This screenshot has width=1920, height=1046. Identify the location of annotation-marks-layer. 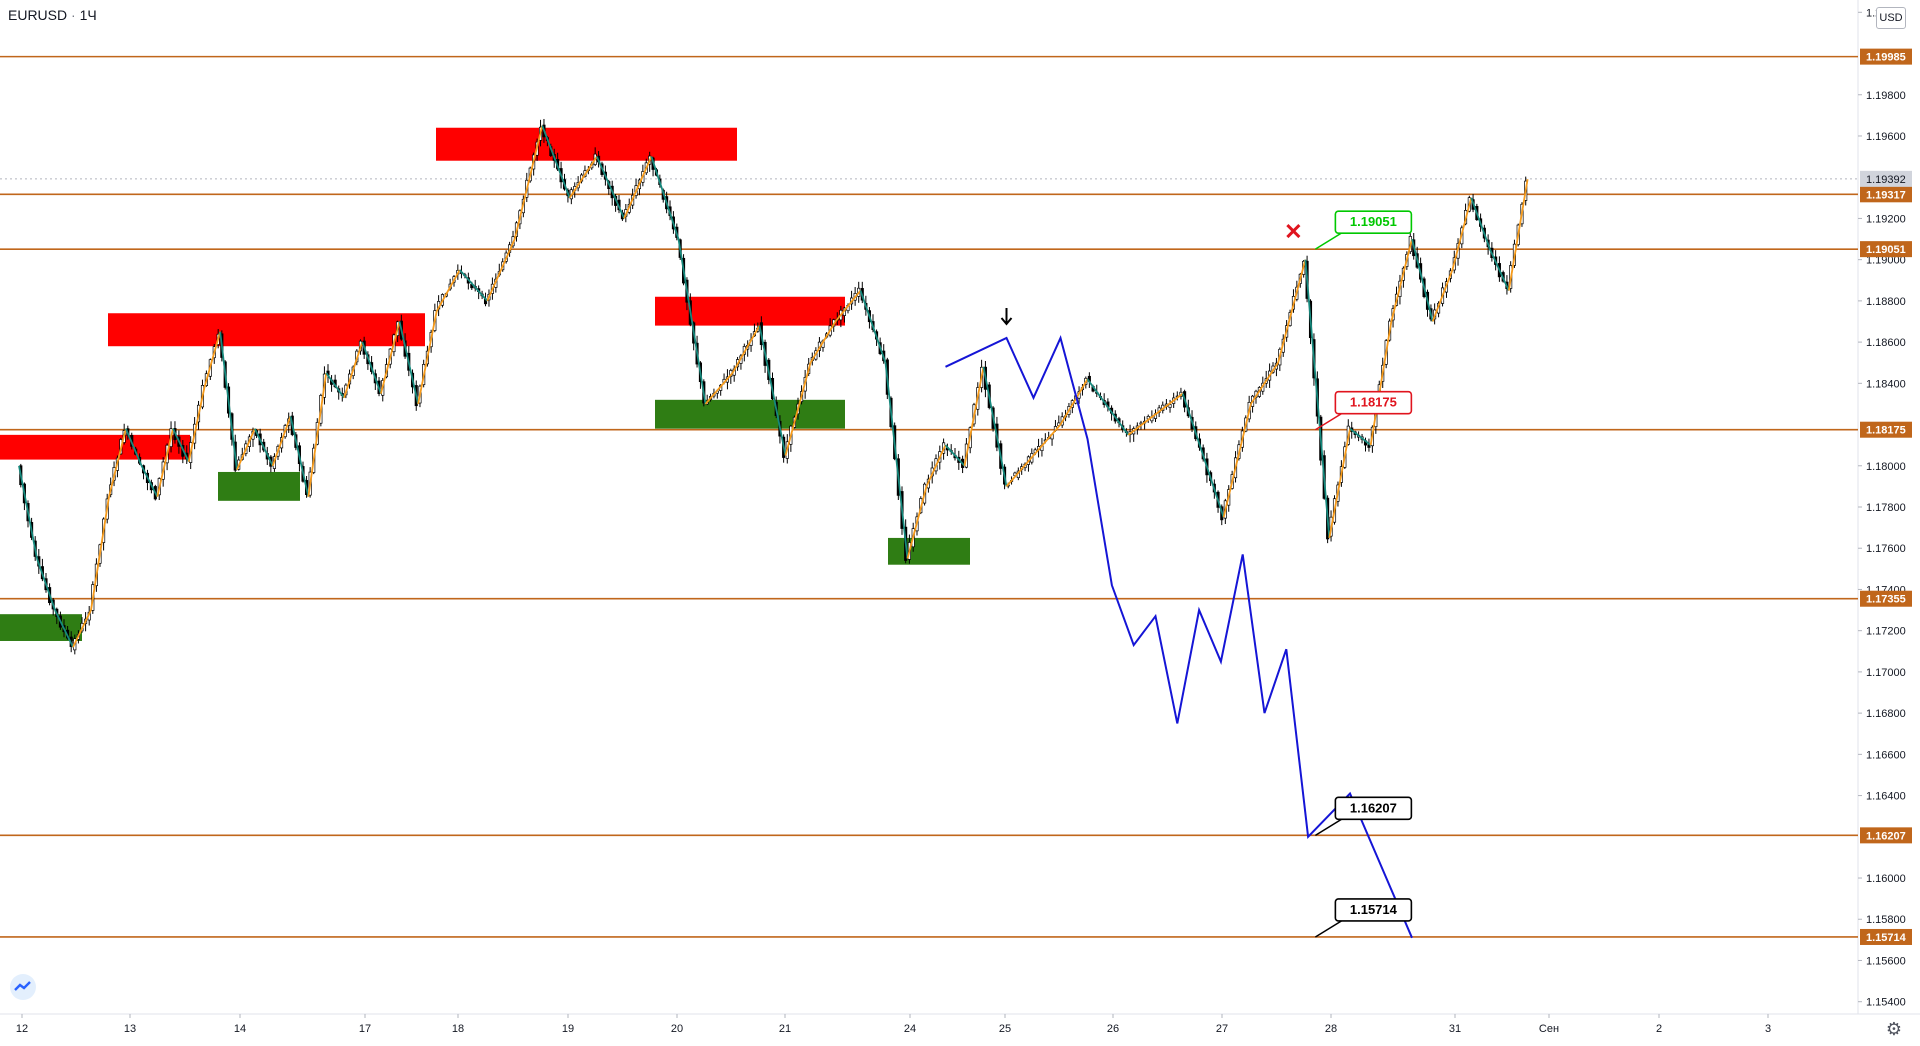
(1150, 274).